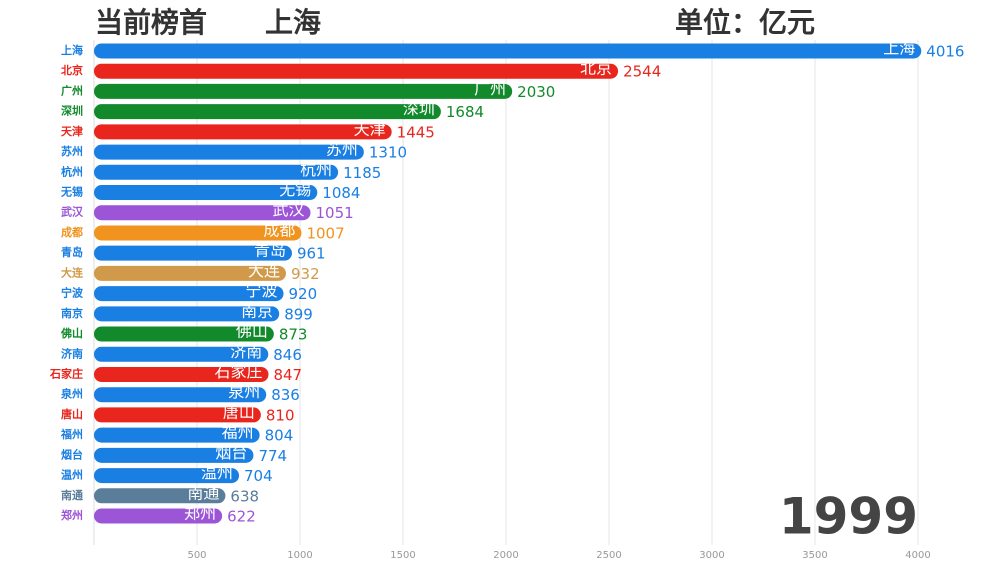  Describe the element at coordinates (72, 50) in the screenshot. I see `y-tick-label: 上海` at that location.